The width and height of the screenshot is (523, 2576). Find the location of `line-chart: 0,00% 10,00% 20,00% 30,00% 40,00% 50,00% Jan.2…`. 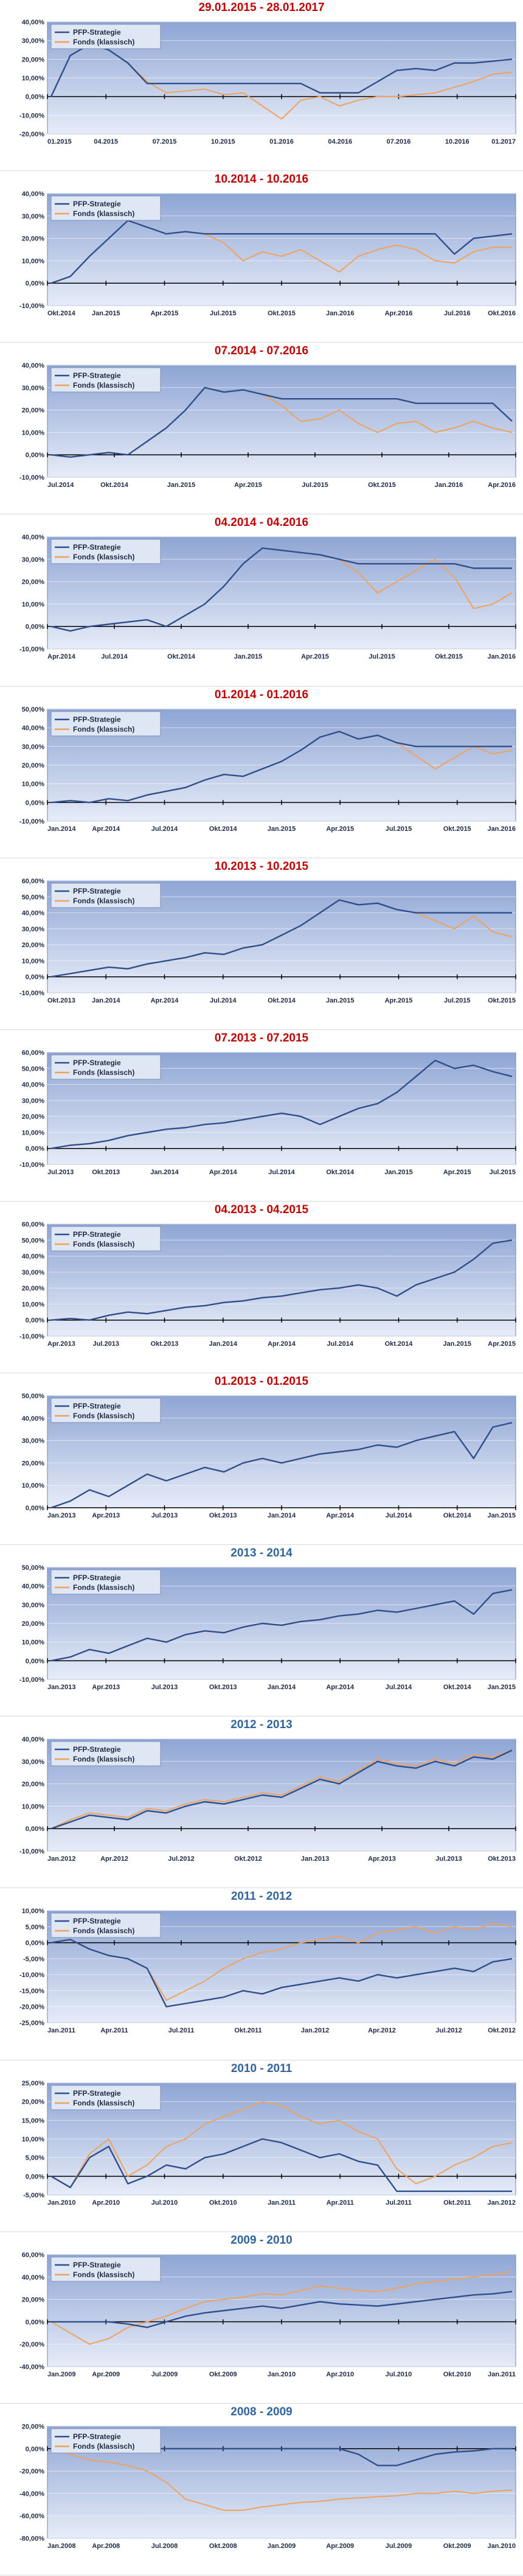

line-chart: 0,00% 10,00% 20,00% 30,00% 40,00% 50,00% Jan.2… is located at coordinates (269, 1456).